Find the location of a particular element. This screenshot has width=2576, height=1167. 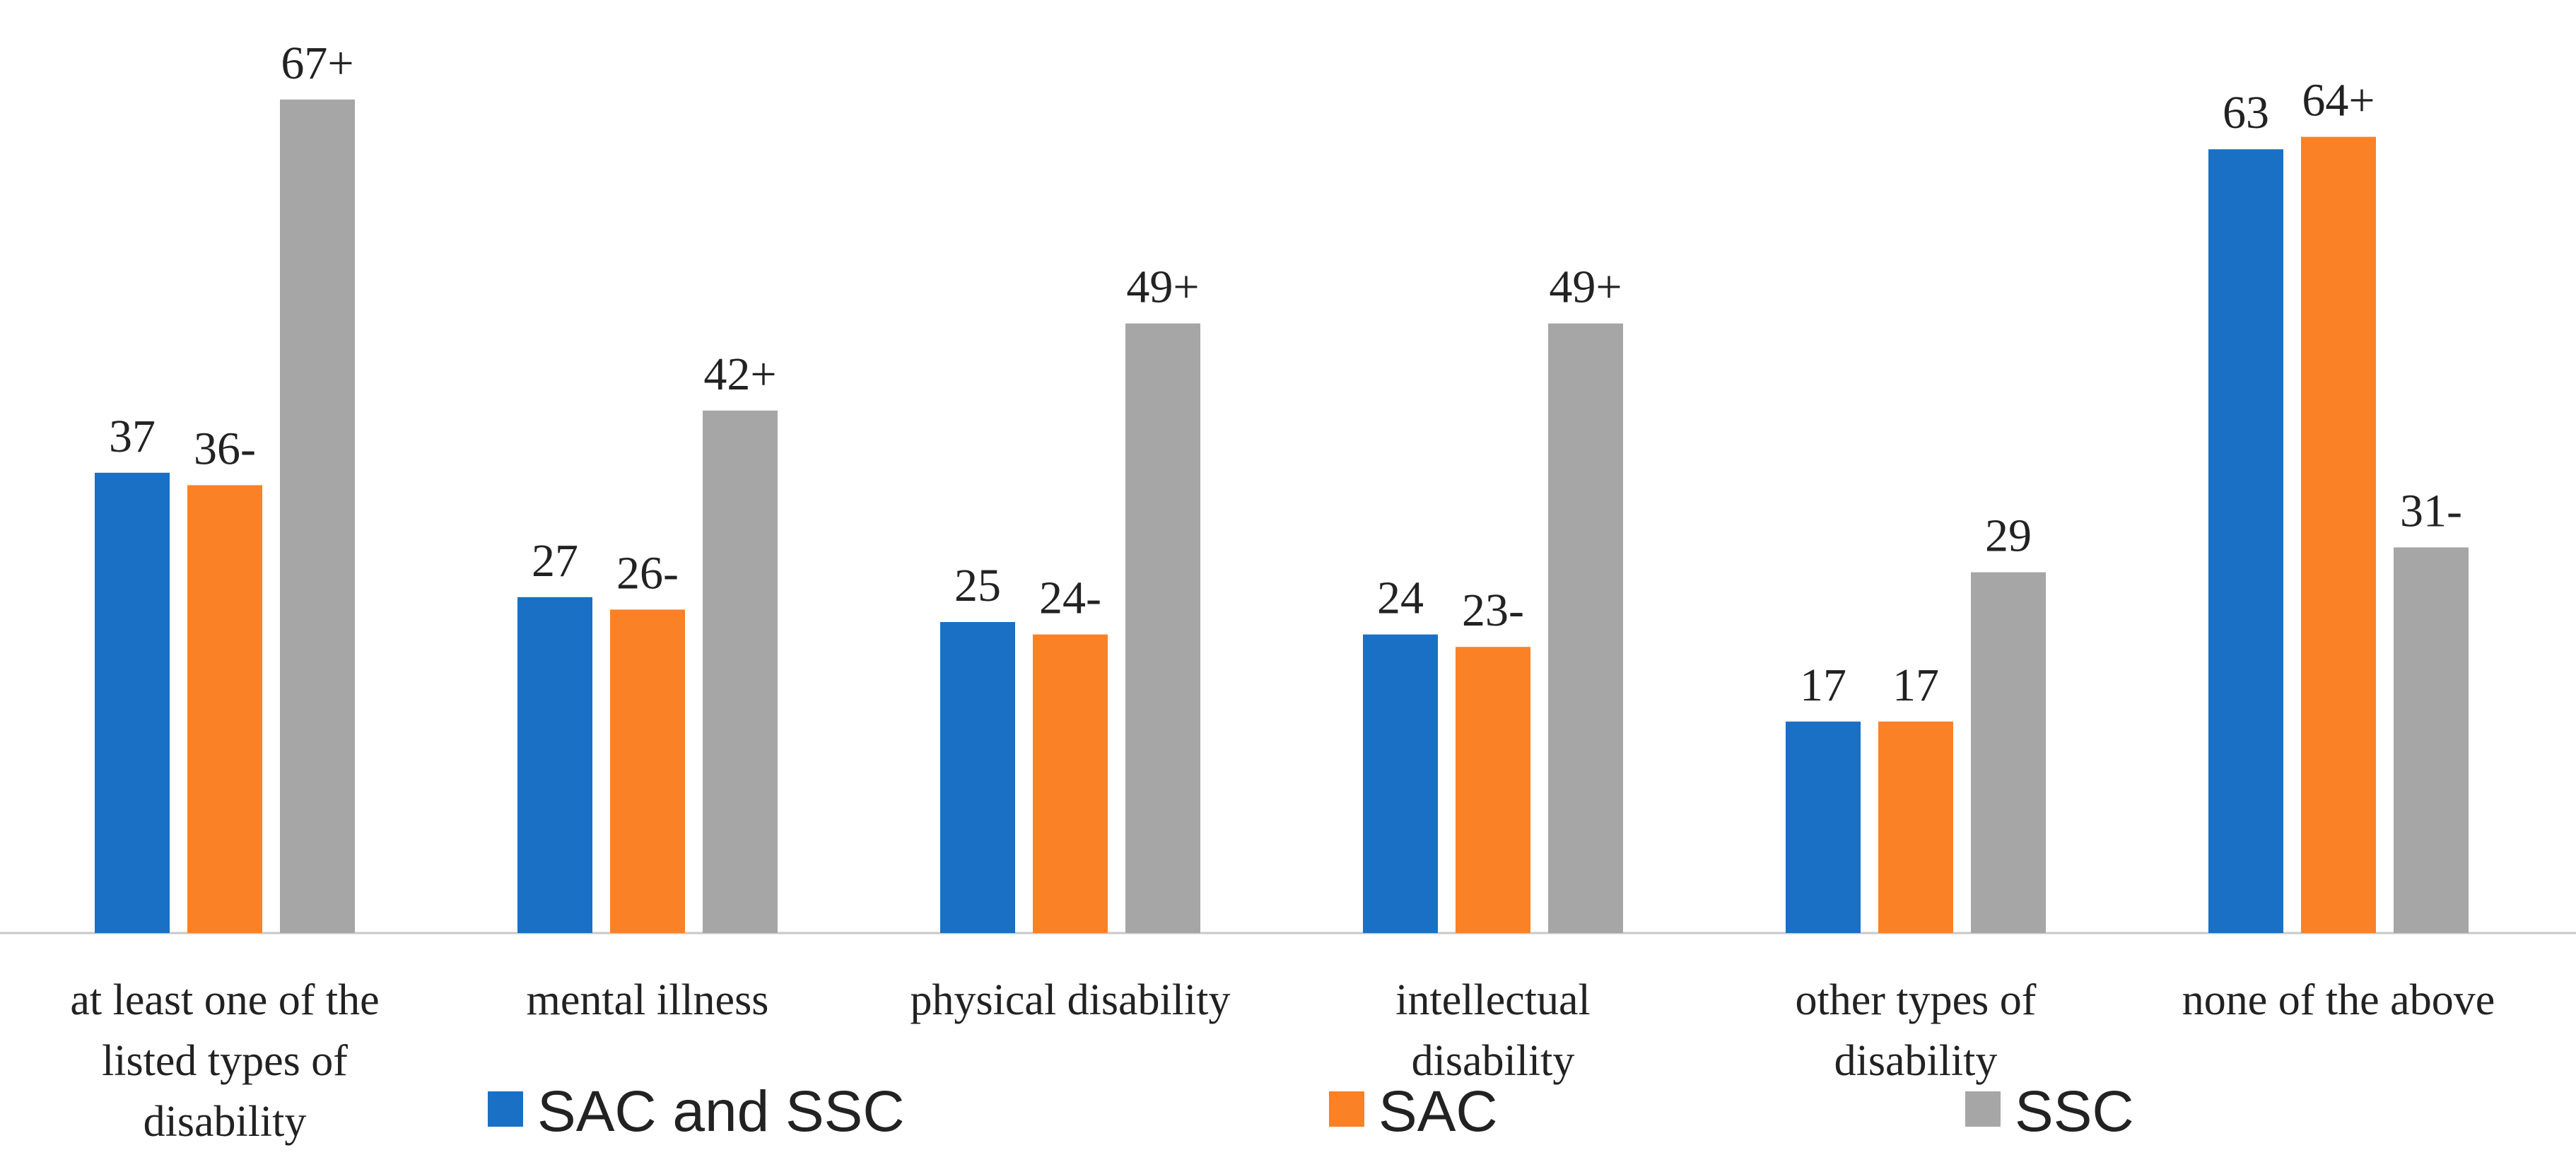

data-label: 64+ is located at coordinates (2339, 101).